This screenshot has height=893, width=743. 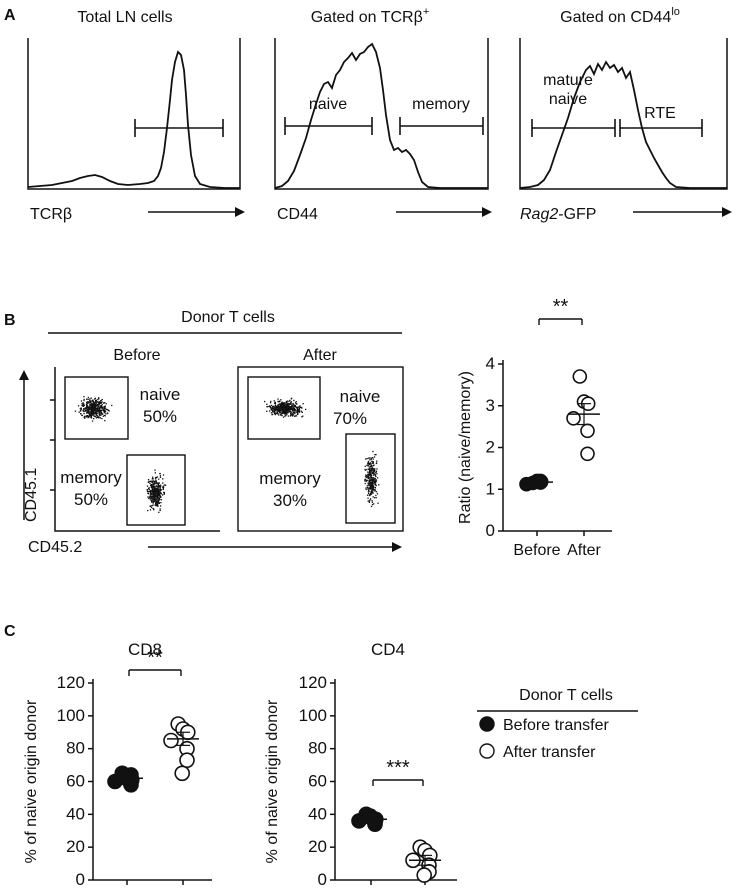 I want to click on flow-after-naive-pct: 70%, so click(x=350, y=418).